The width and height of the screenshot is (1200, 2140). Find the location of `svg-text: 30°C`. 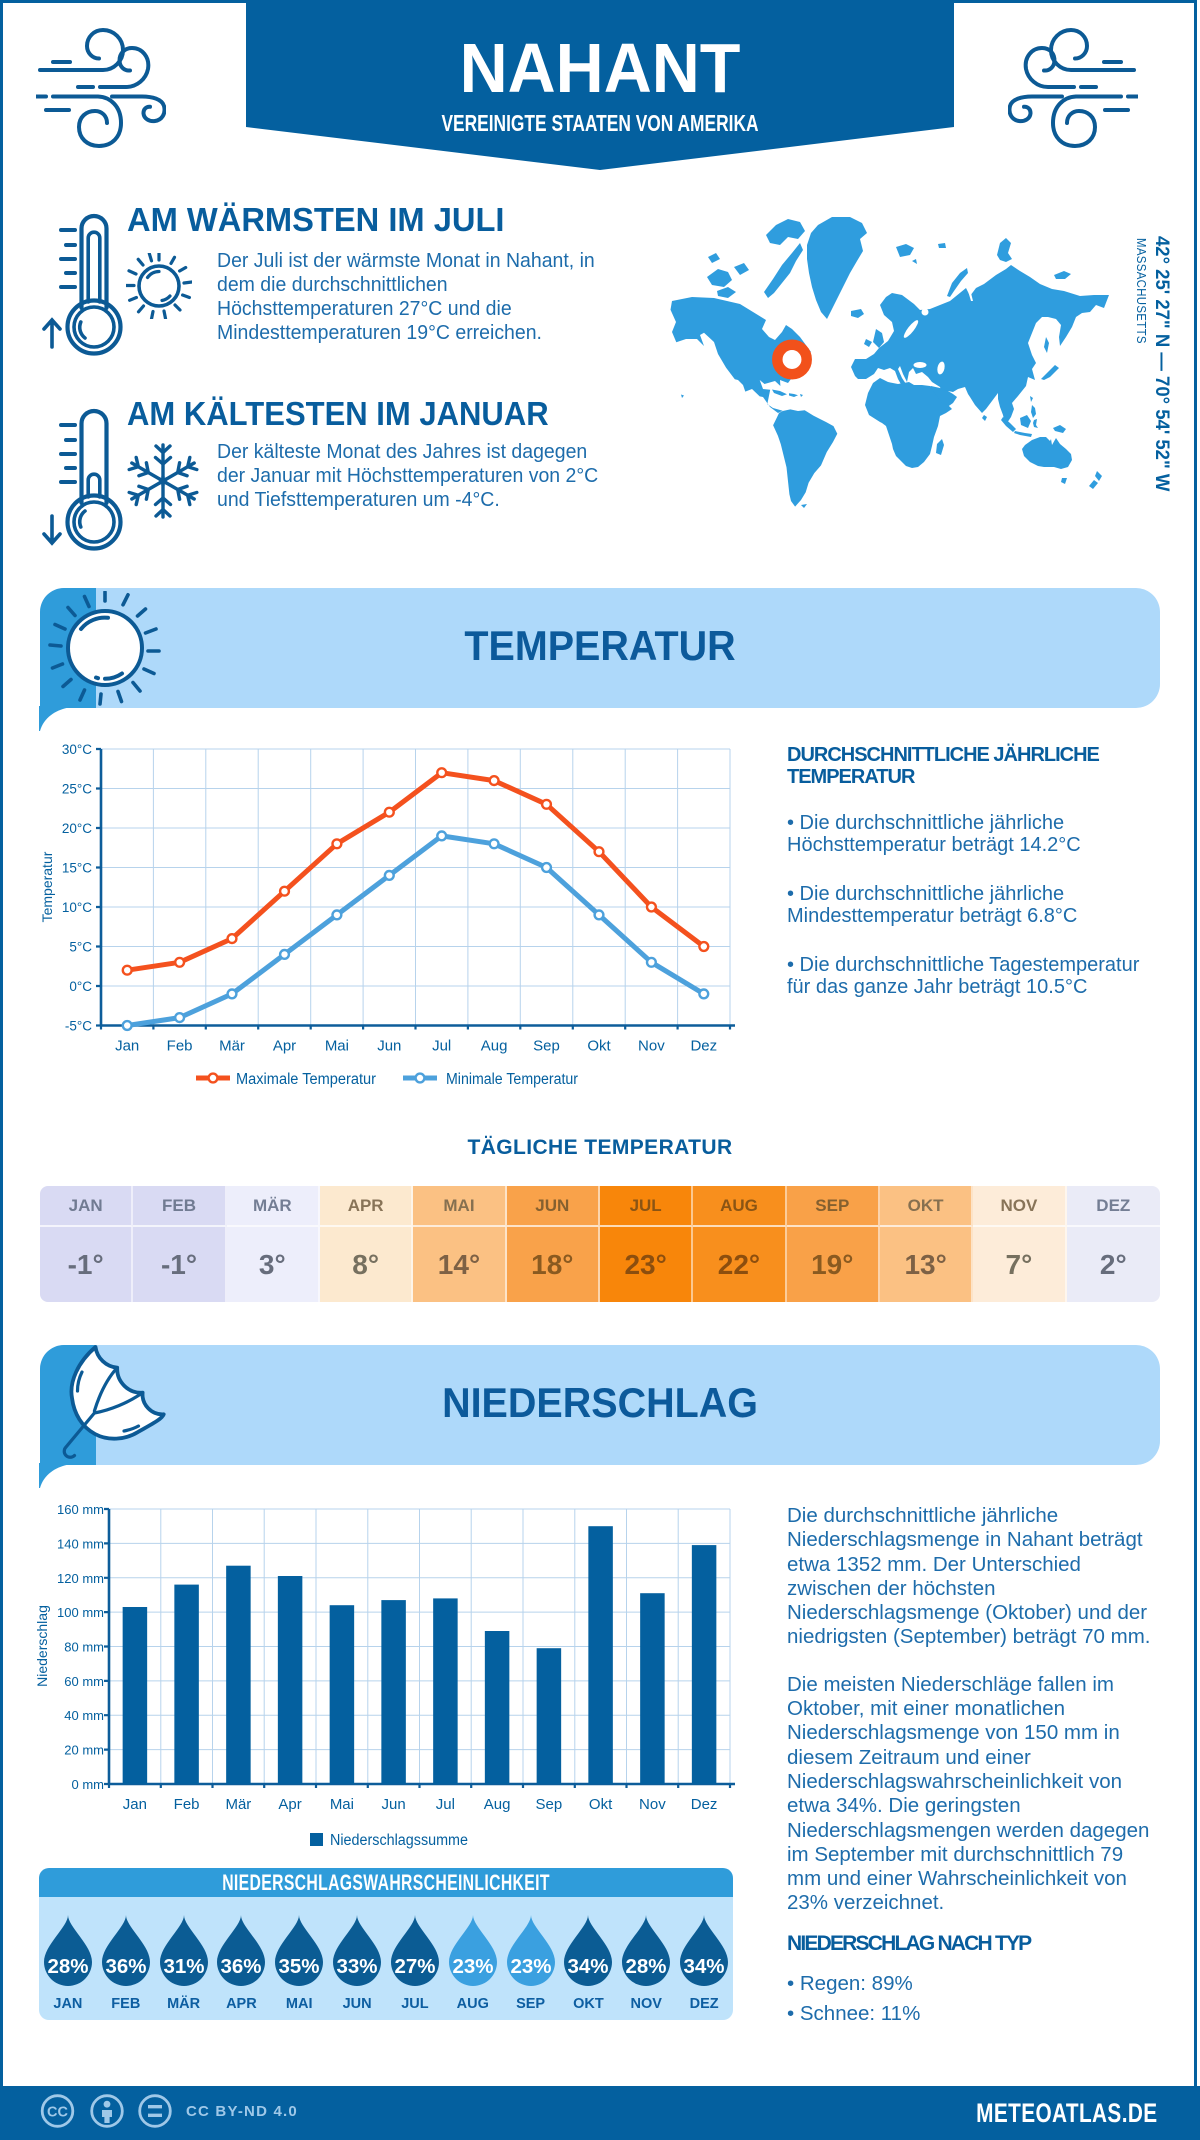

svg-text: 30°C is located at coordinates (77, 749).